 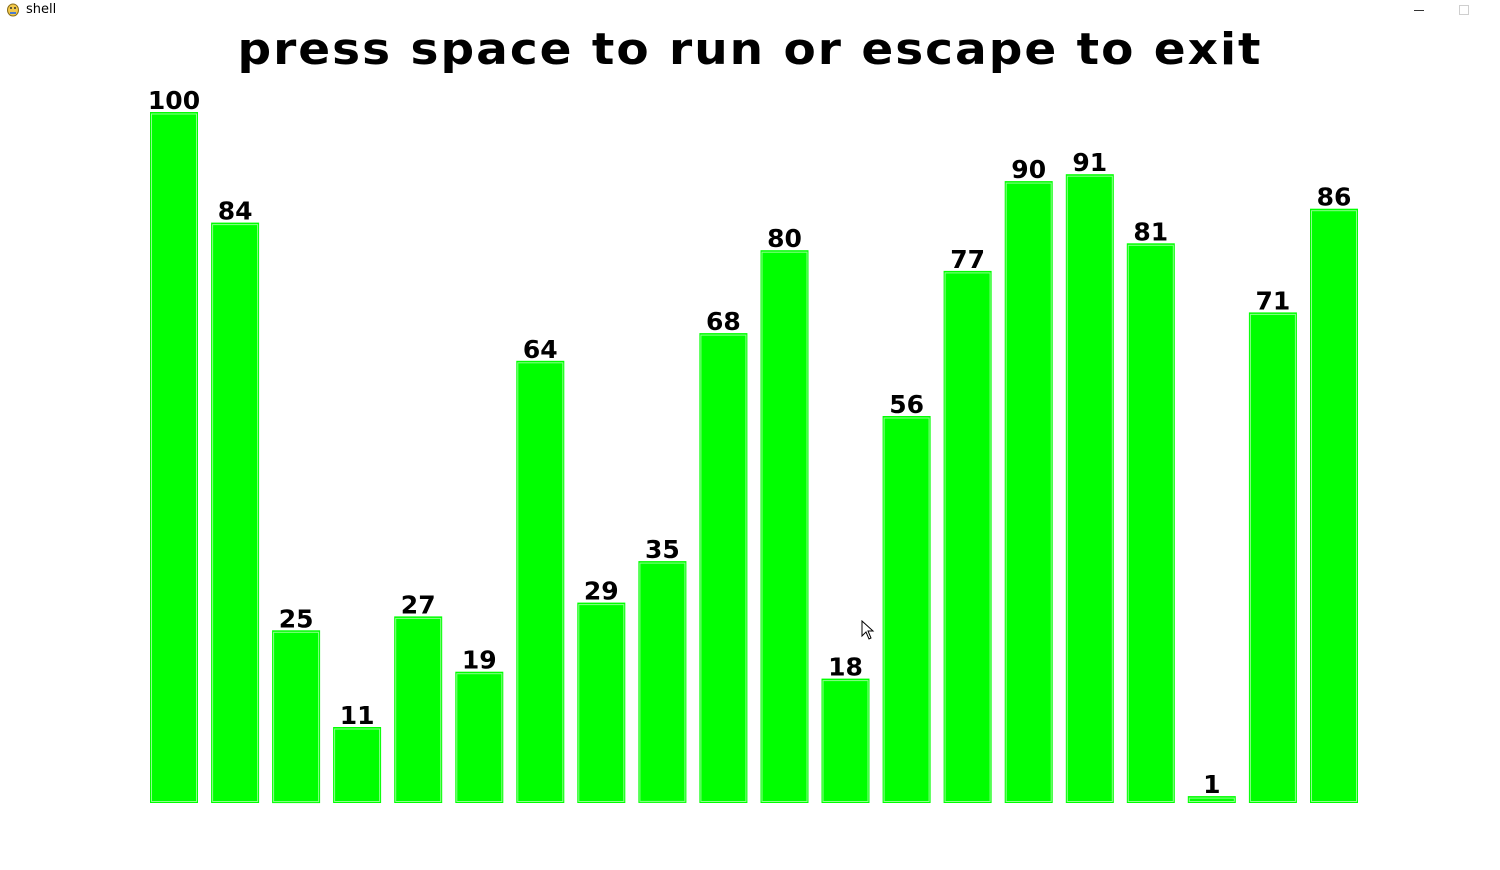 What do you see at coordinates (750, 49) in the screenshot?
I see `instruction-heading: press space to run or escape to exit` at bounding box center [750, 49].